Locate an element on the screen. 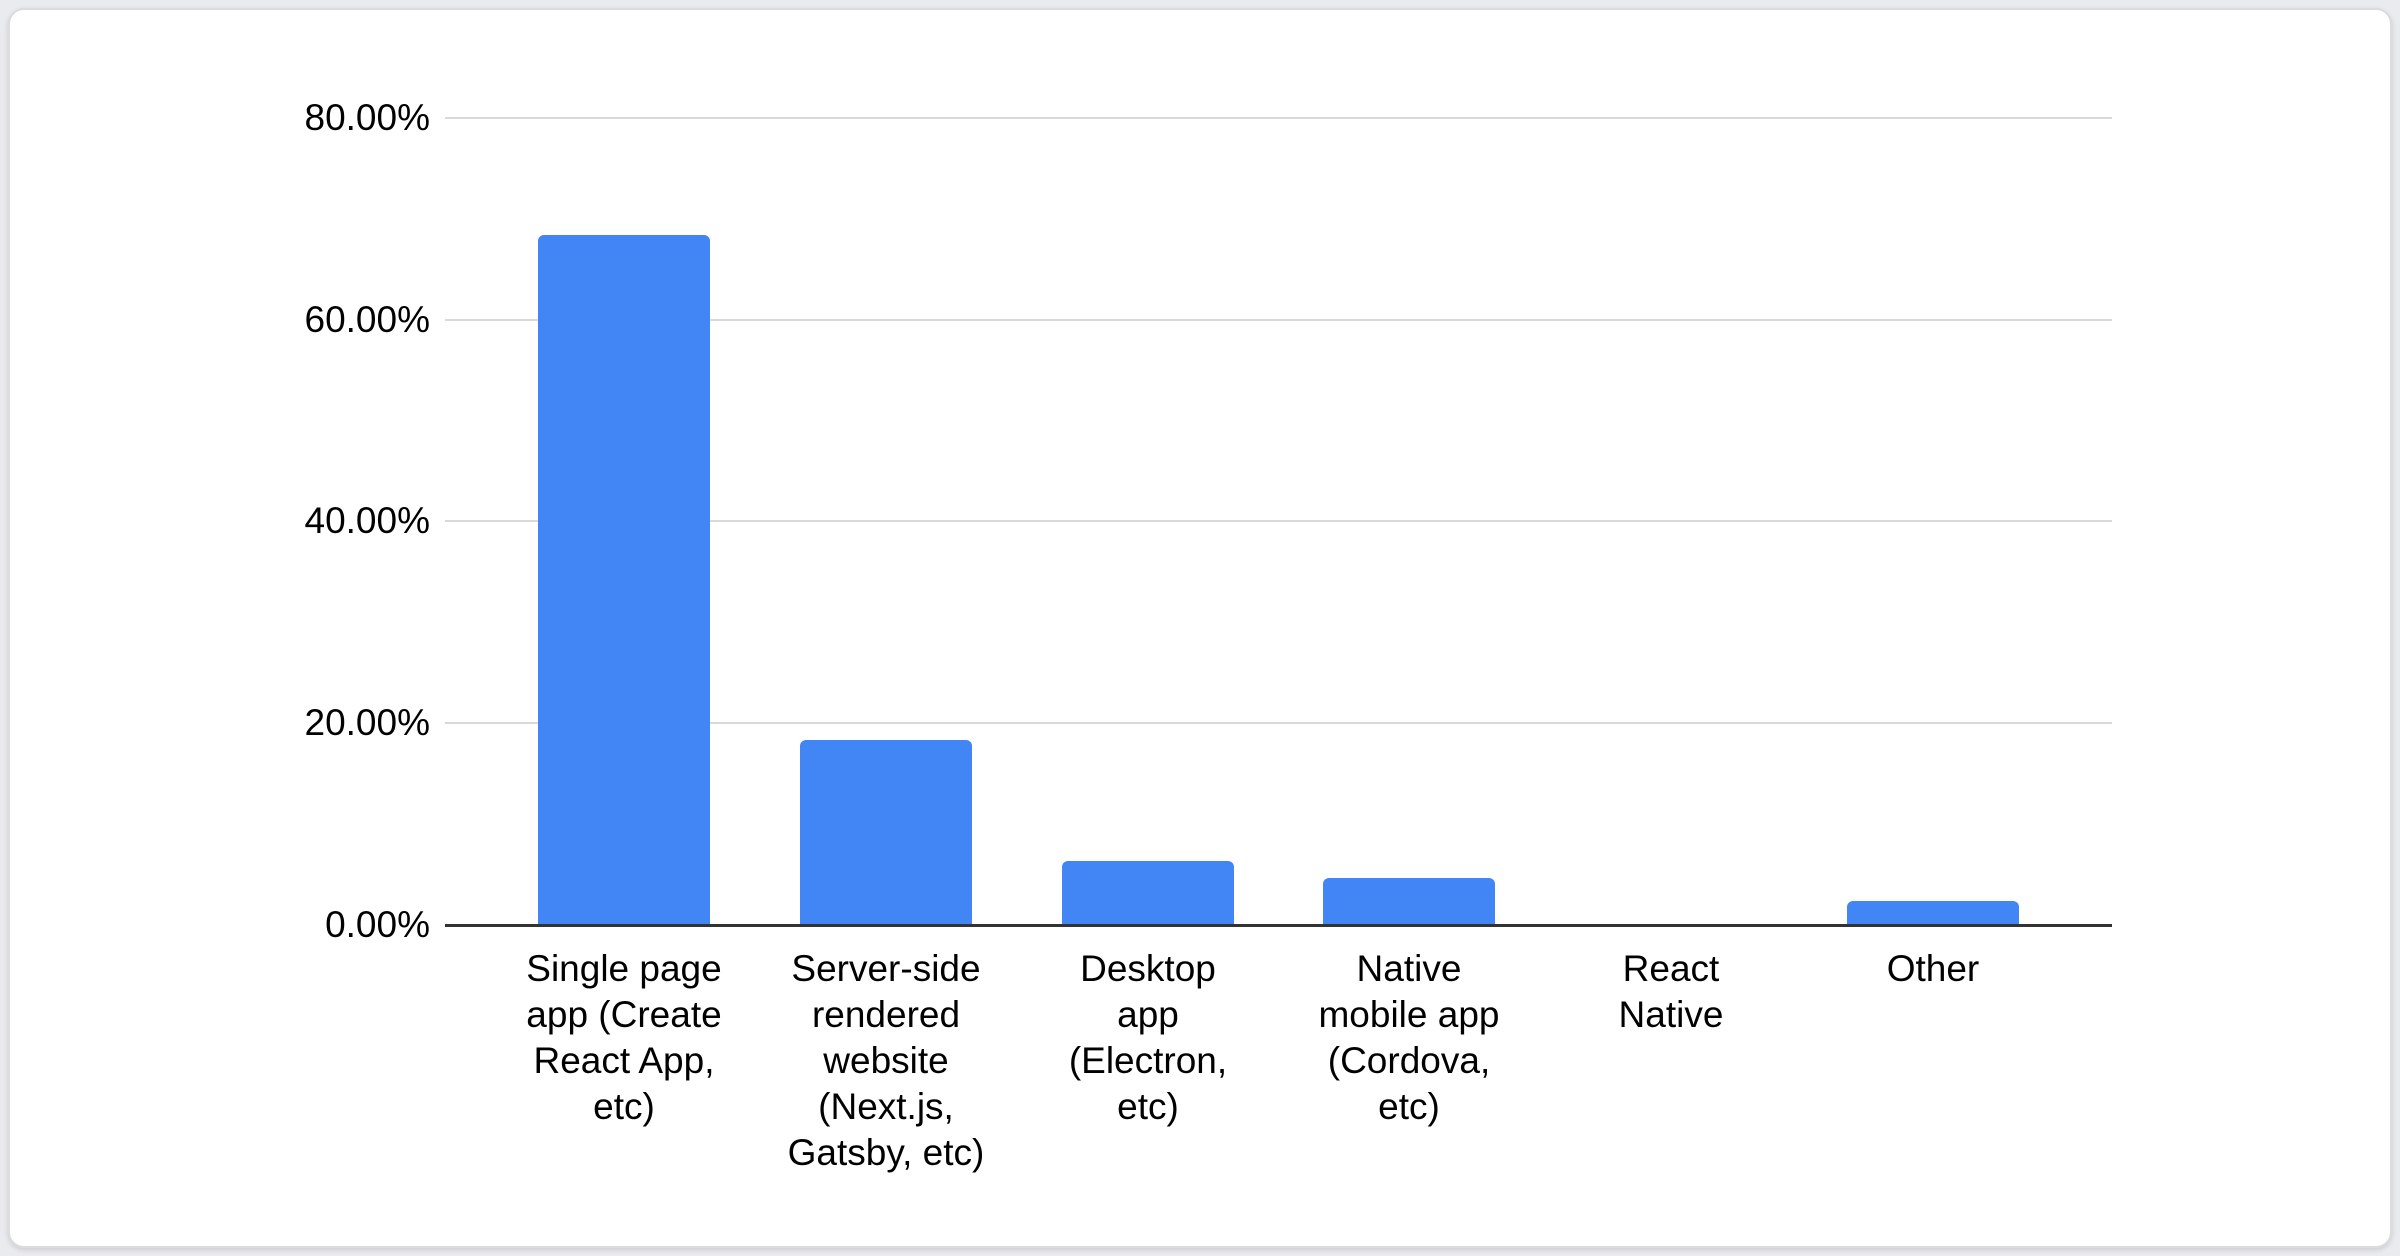 Image resolution: width=2400 pixels, height=1256 pixels. bar-desktop-app is located at coordinates (1148, 893).